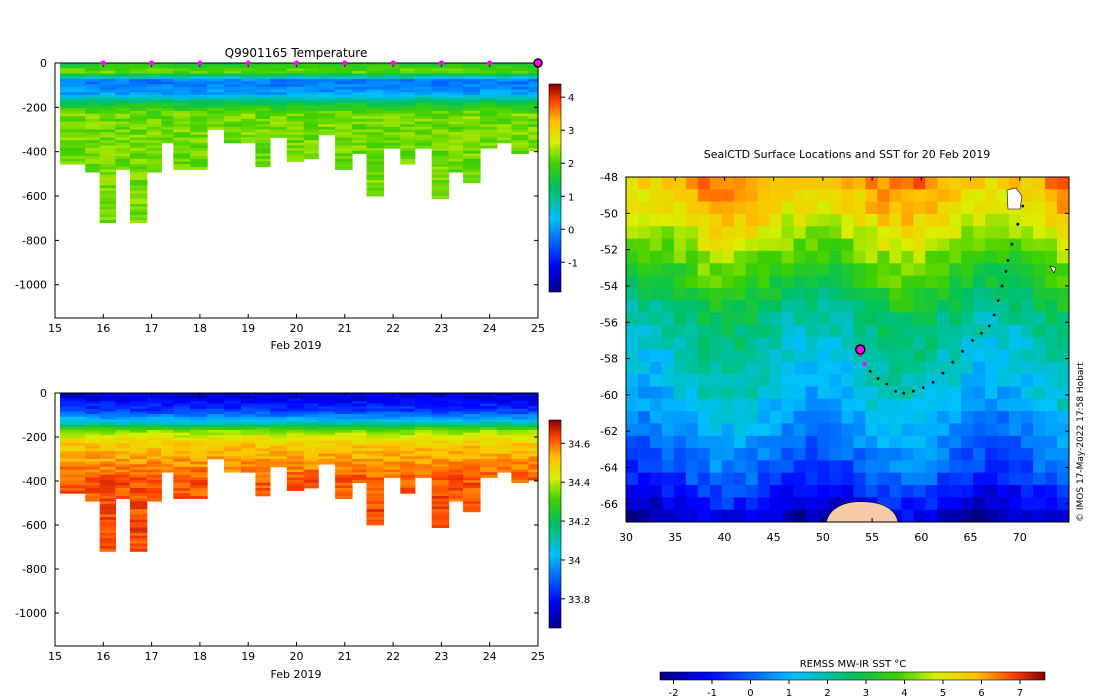  Describe the element at coordinates (299, 143) in the screenshot. I see `temperature-field` at that location.